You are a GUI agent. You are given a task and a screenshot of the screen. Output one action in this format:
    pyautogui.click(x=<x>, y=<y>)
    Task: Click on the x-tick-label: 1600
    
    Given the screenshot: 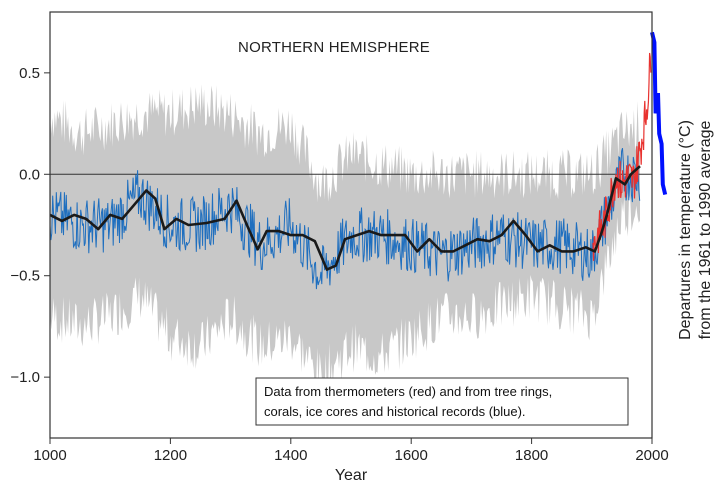 What is the action you would take?
    pyautogui.click(x=411, y=455)
    